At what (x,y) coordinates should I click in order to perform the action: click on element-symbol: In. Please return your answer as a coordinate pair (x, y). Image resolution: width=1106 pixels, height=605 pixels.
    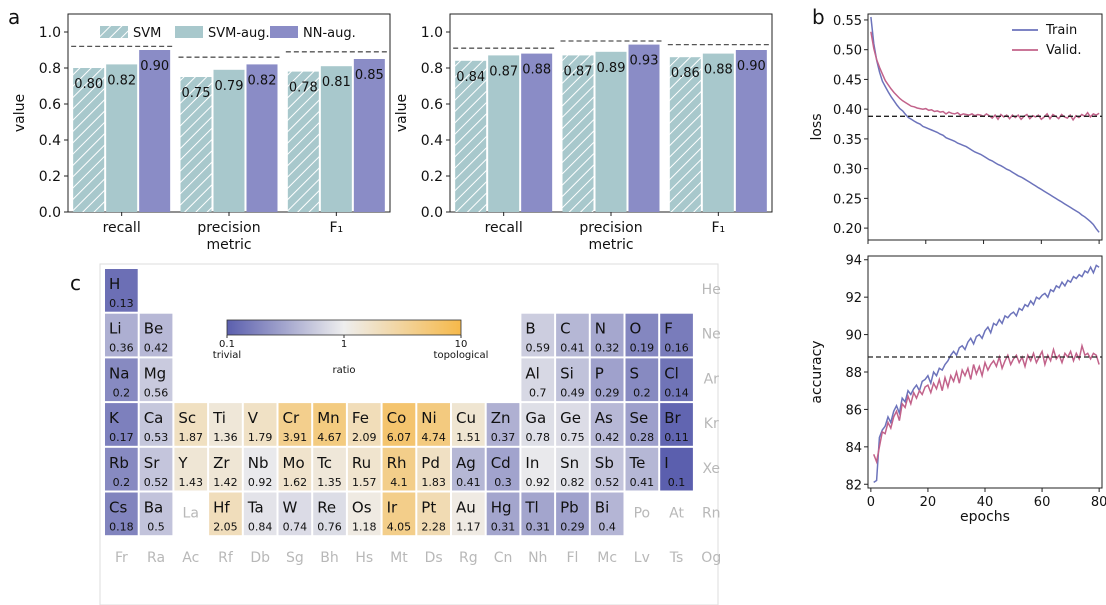
    Looking at the image, I should click on (532, 463).